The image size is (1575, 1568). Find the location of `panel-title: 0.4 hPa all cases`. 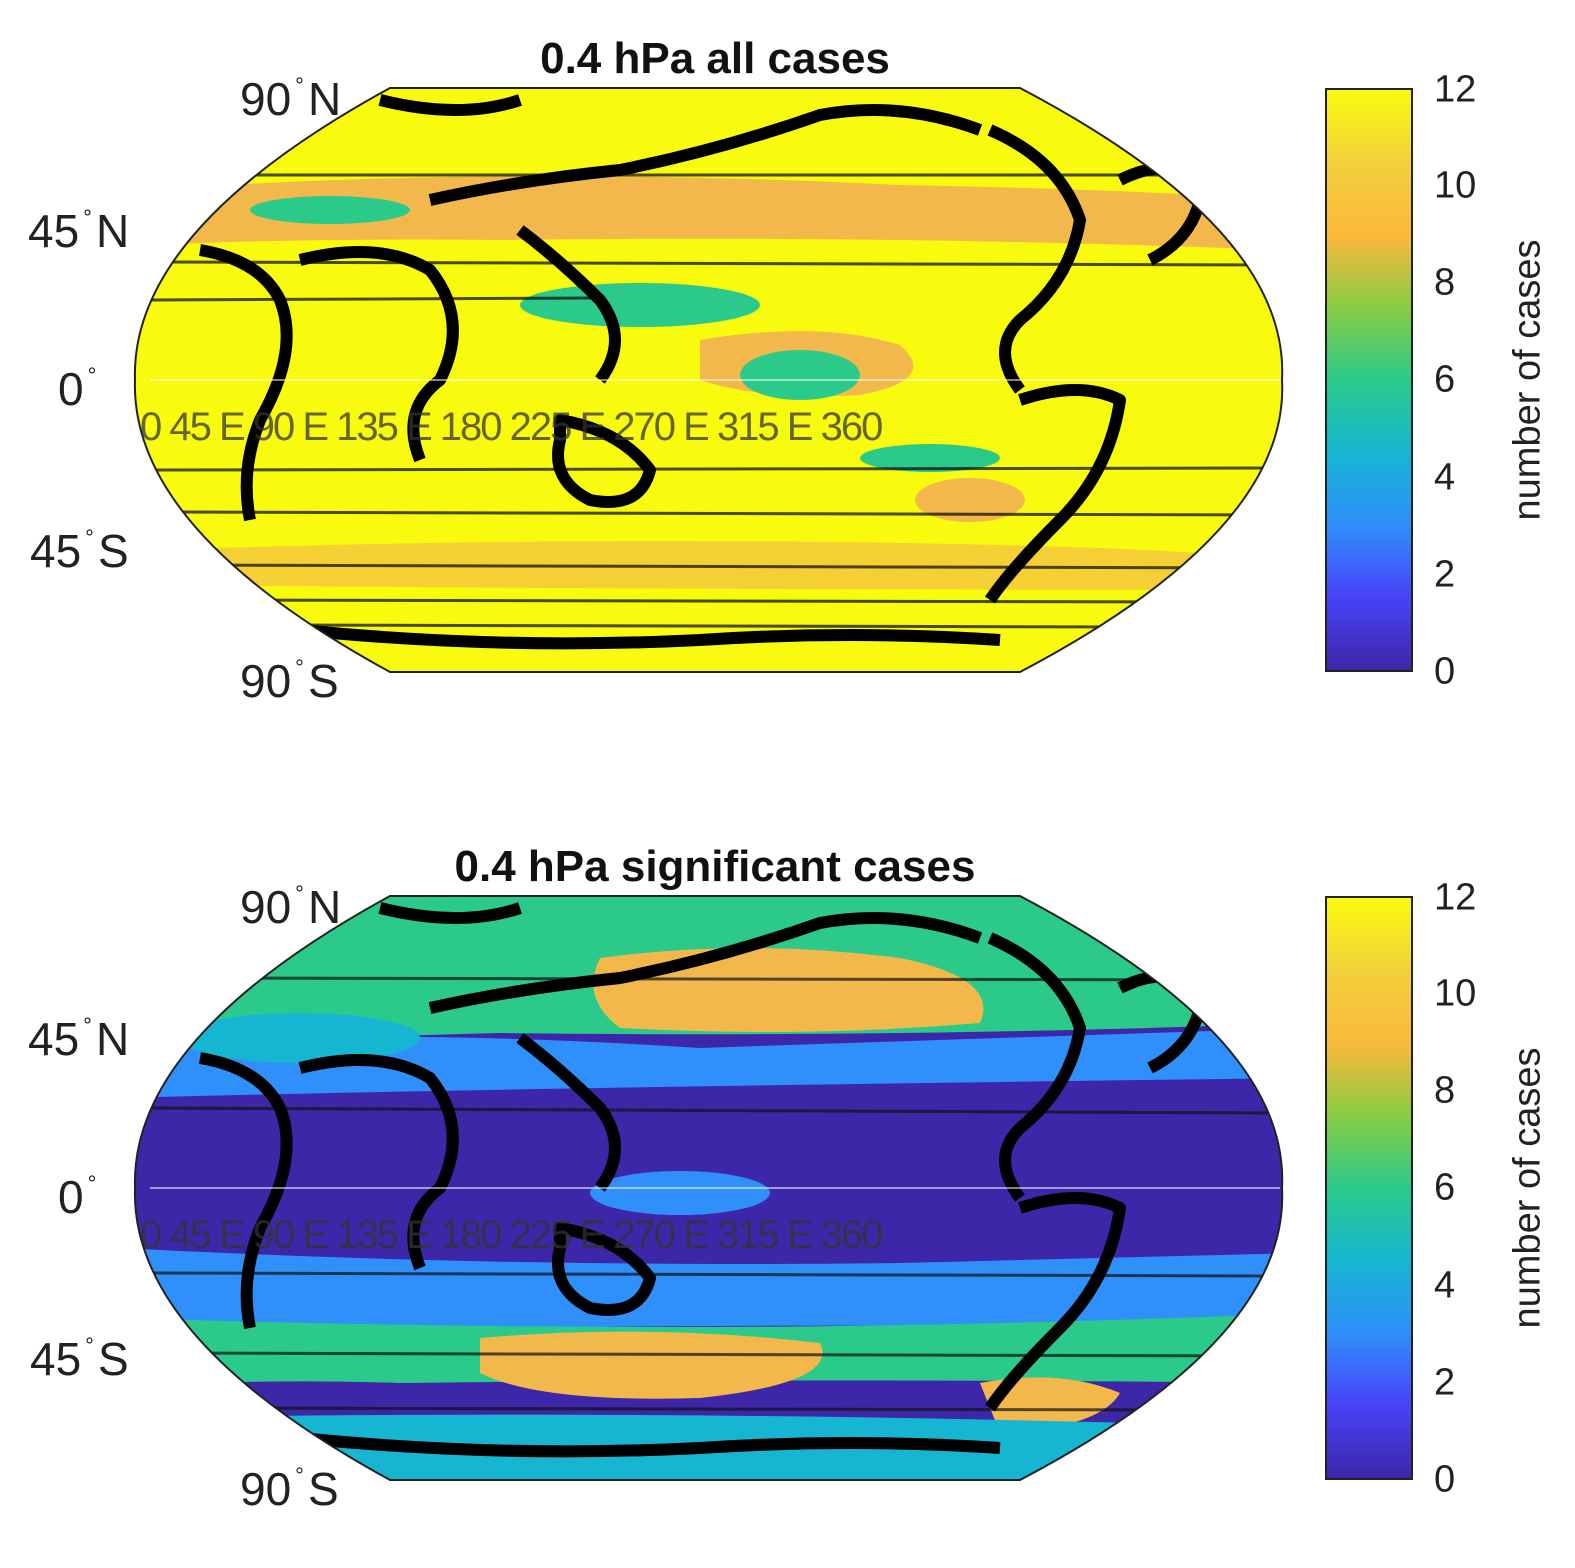

panel-title: 0.4 hPa all cases is located at coordinates (715, 58).